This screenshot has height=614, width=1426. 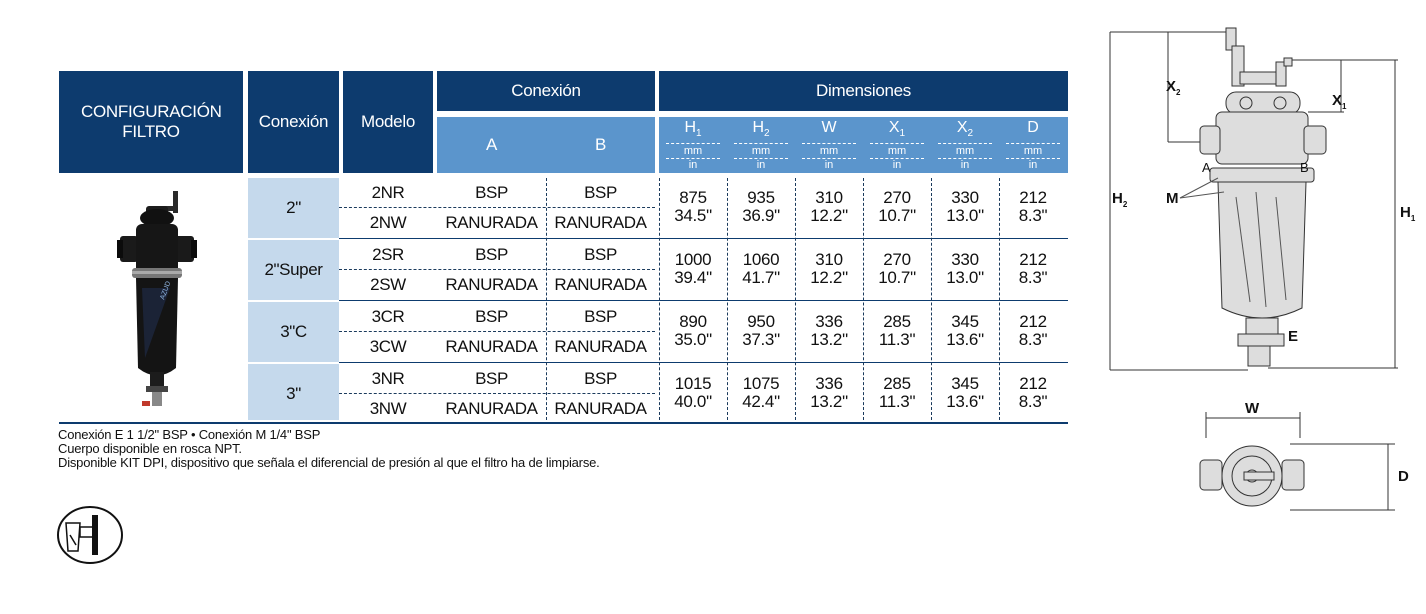 I want to click on dim-mm: 875, so click(x=693, y=197).